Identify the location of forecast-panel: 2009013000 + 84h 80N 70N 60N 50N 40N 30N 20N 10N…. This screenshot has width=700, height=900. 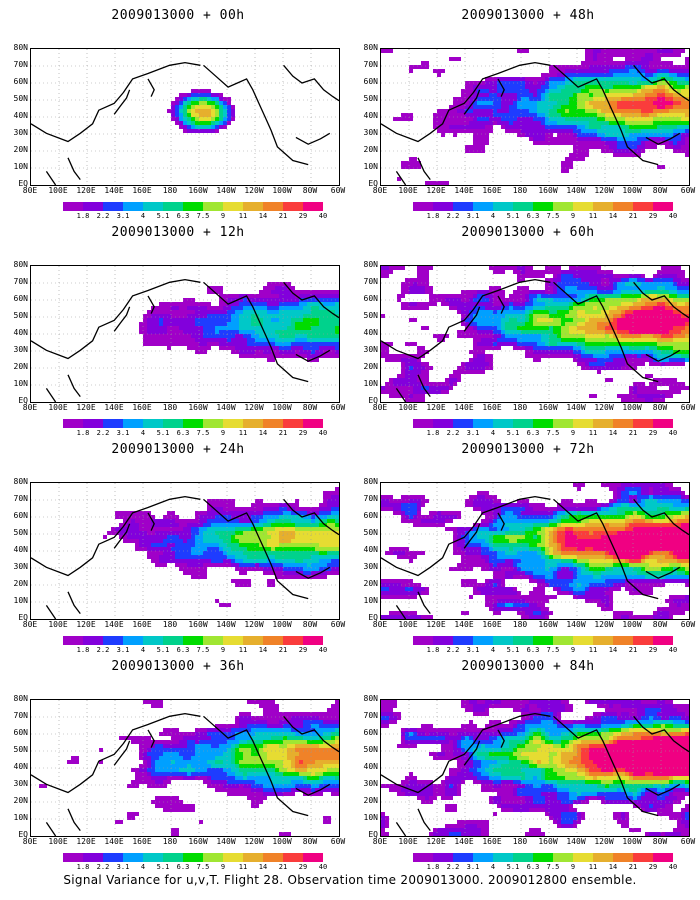
(528, 765).